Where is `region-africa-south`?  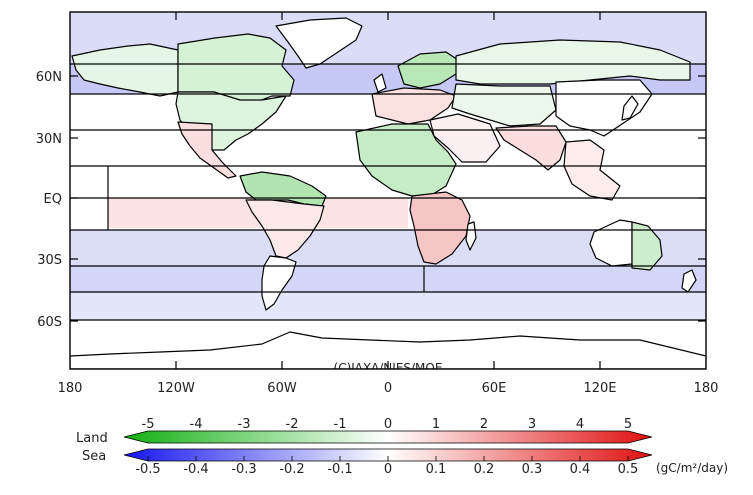
region-africa-south is located at coordinates (440, 228).